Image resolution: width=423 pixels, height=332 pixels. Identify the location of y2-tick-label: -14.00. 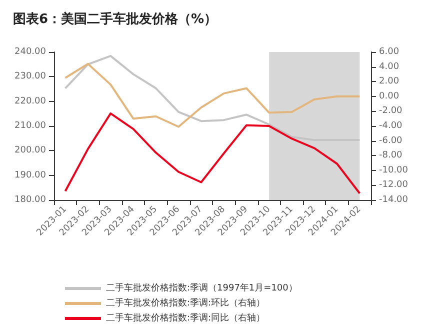
(393, 200).